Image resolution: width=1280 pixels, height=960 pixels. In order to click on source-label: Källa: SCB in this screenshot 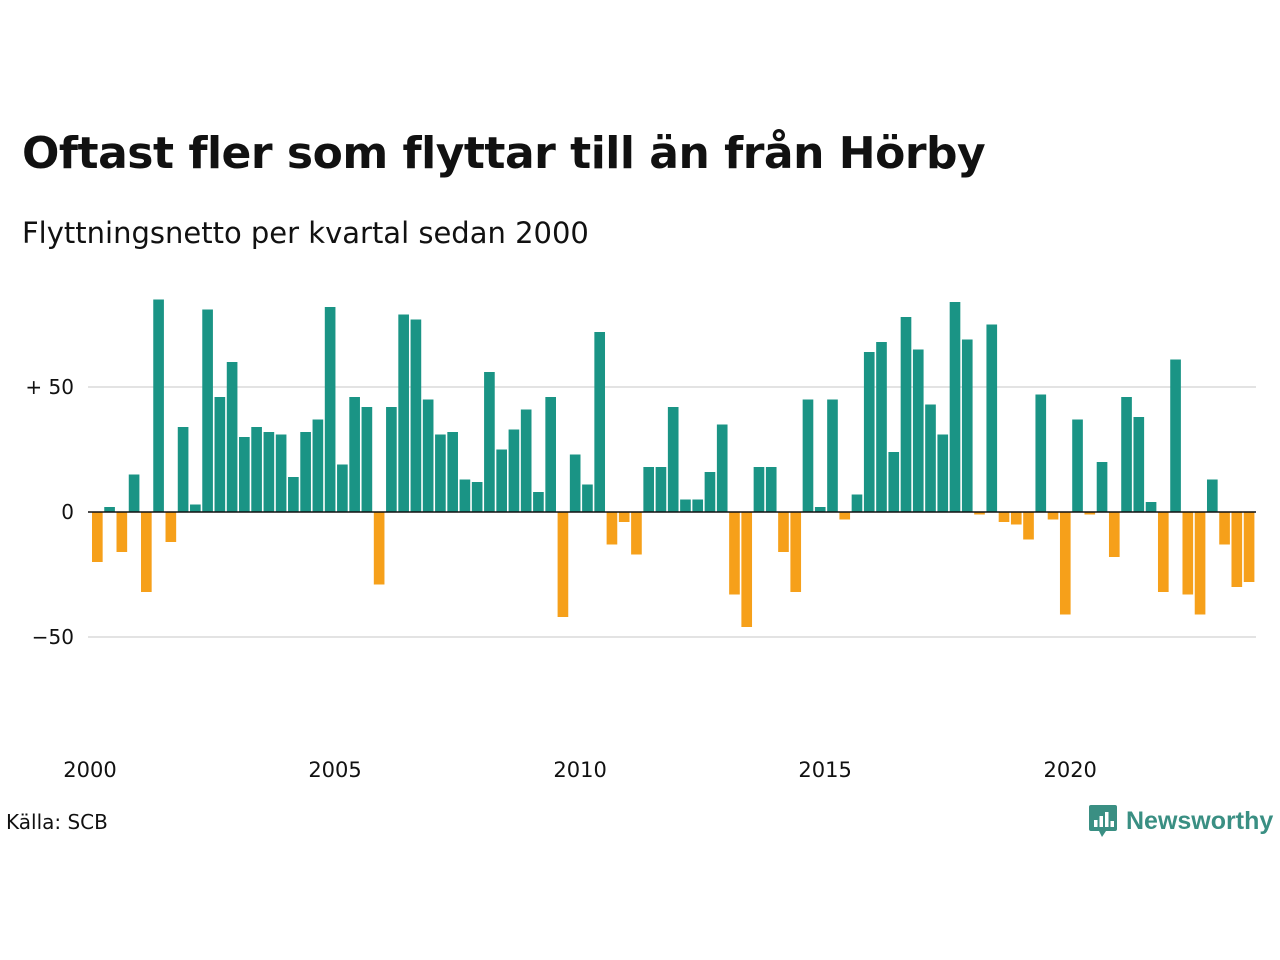, I will do `click(57, 822)`.